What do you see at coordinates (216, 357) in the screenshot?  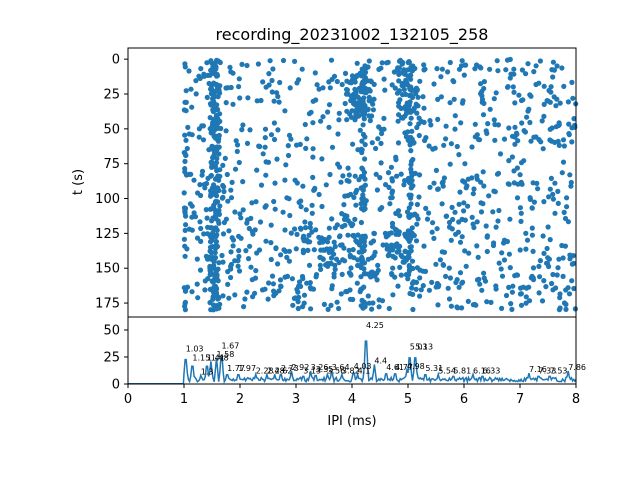 I see `peak-label: 1.41` at bounding box center [216, 357].